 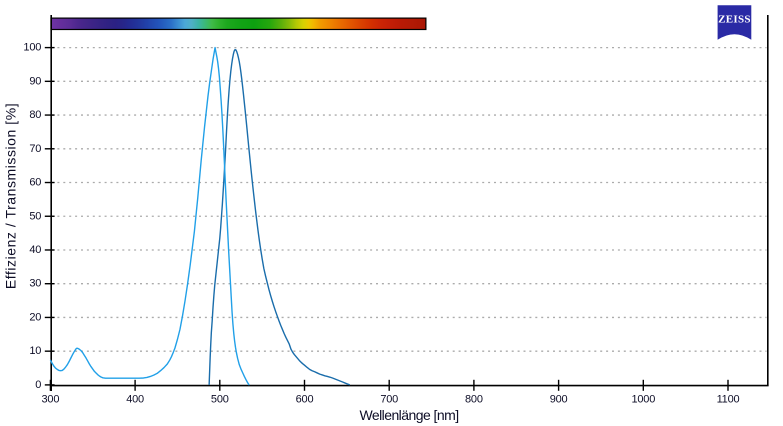 What do you see at coordinates (135, 400) in the screenshot?
I see `svg-text: 400` at bounding box center [135, 400].